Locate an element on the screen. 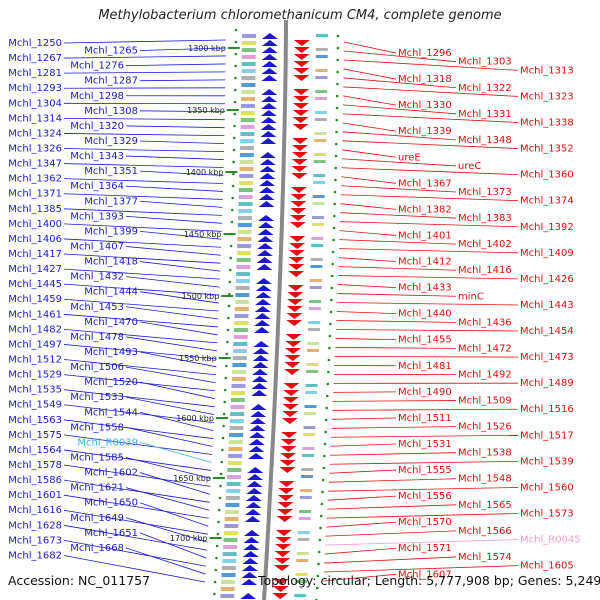 This screenshot has height=600, width=600. right-gene-label: Mchl_1392 is located at coordinates (547, 227).